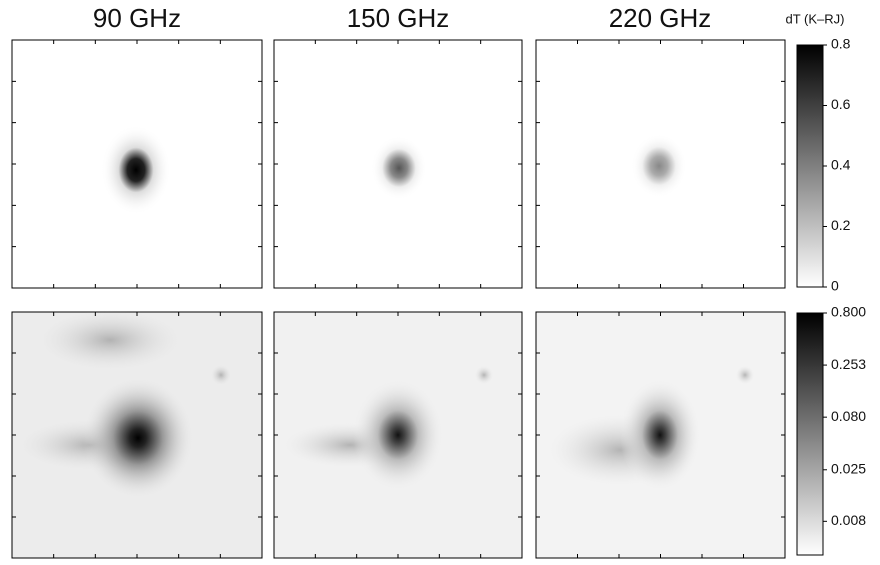 The width and height of the screenshot is (880, 565). I want to click on colorbar-tick-label: 0.025, so click(848, 468).